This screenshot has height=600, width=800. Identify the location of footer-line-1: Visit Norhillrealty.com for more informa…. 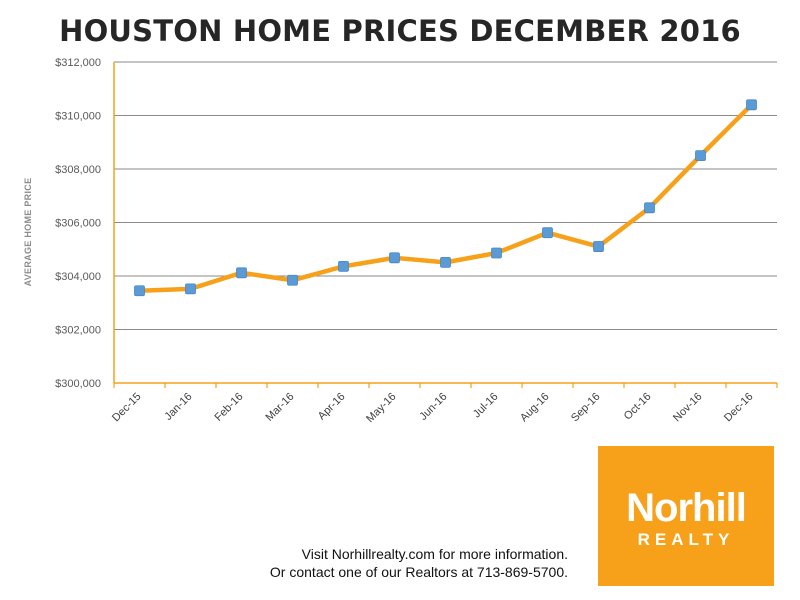
(434, 554).